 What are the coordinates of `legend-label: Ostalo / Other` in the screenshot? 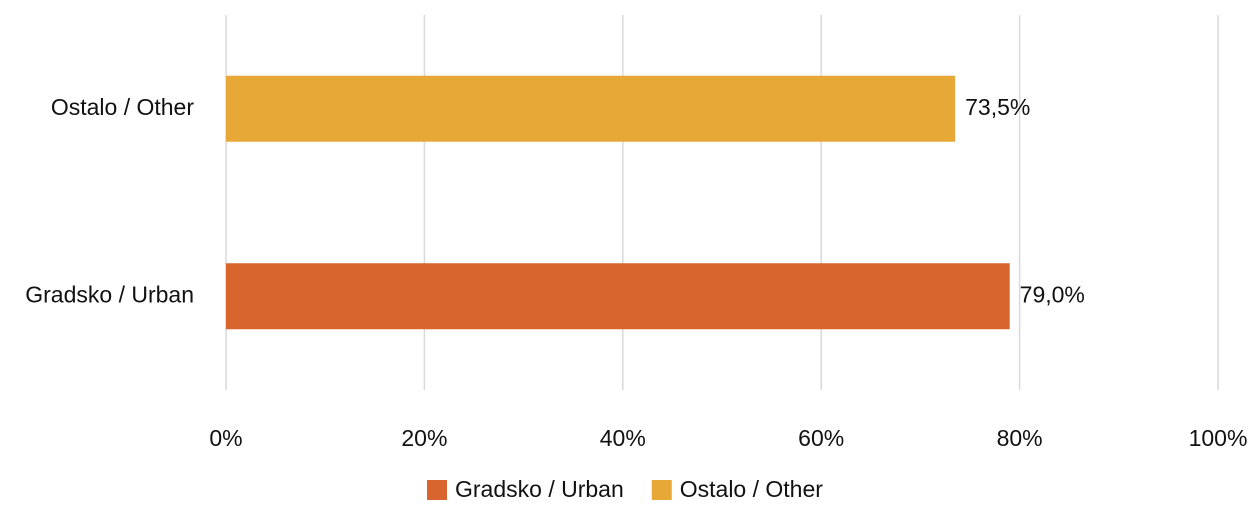 It's located at (752, 489).